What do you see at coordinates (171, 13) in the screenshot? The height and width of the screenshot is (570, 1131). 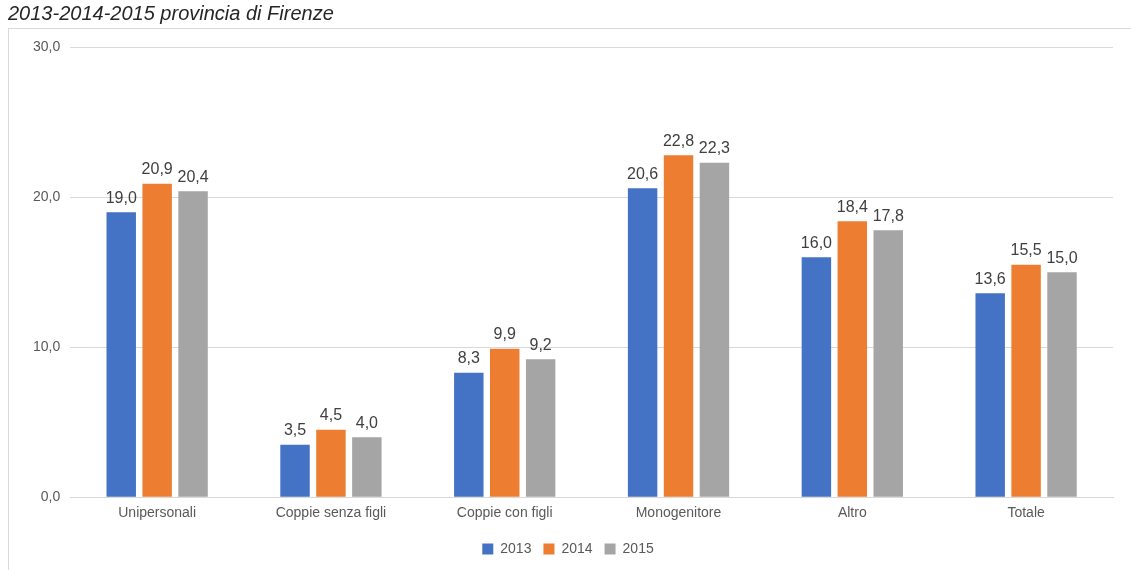 I see `chart-title: 2013-2014-2015 provincia di Firenze` at bounding box center [171, 13].